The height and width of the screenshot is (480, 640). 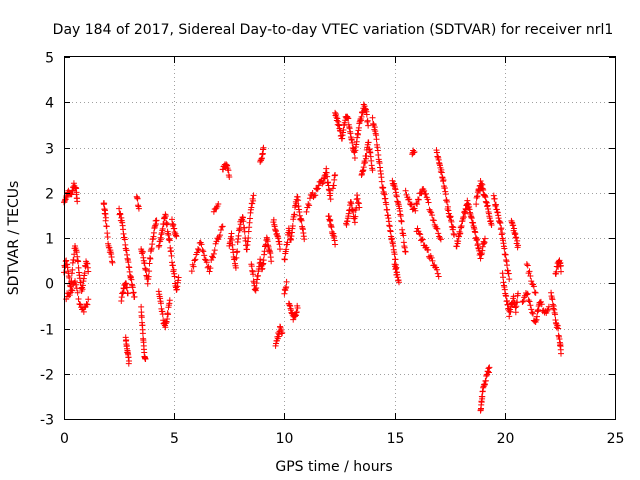 What do you see at coordinates (49, 240) in the screenshot?
I see `y-tick-label: 1` at bounding box center [49, 240].